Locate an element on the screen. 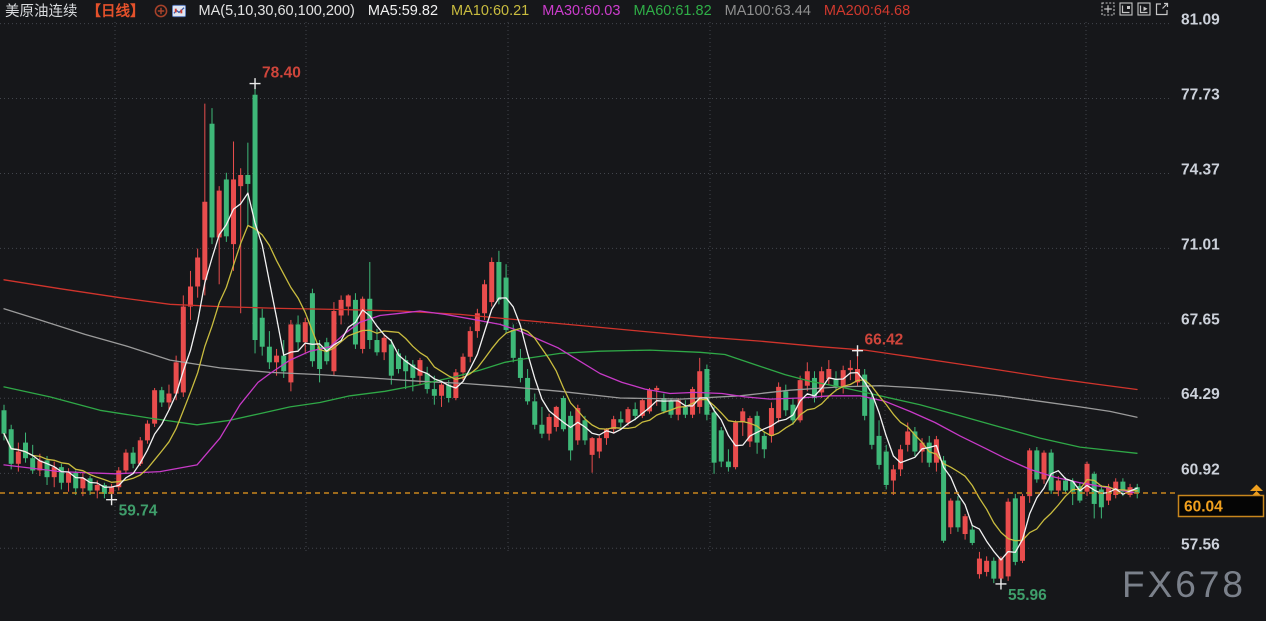  y-axis-label: 67.65 is located at coordinates (1200, 319).